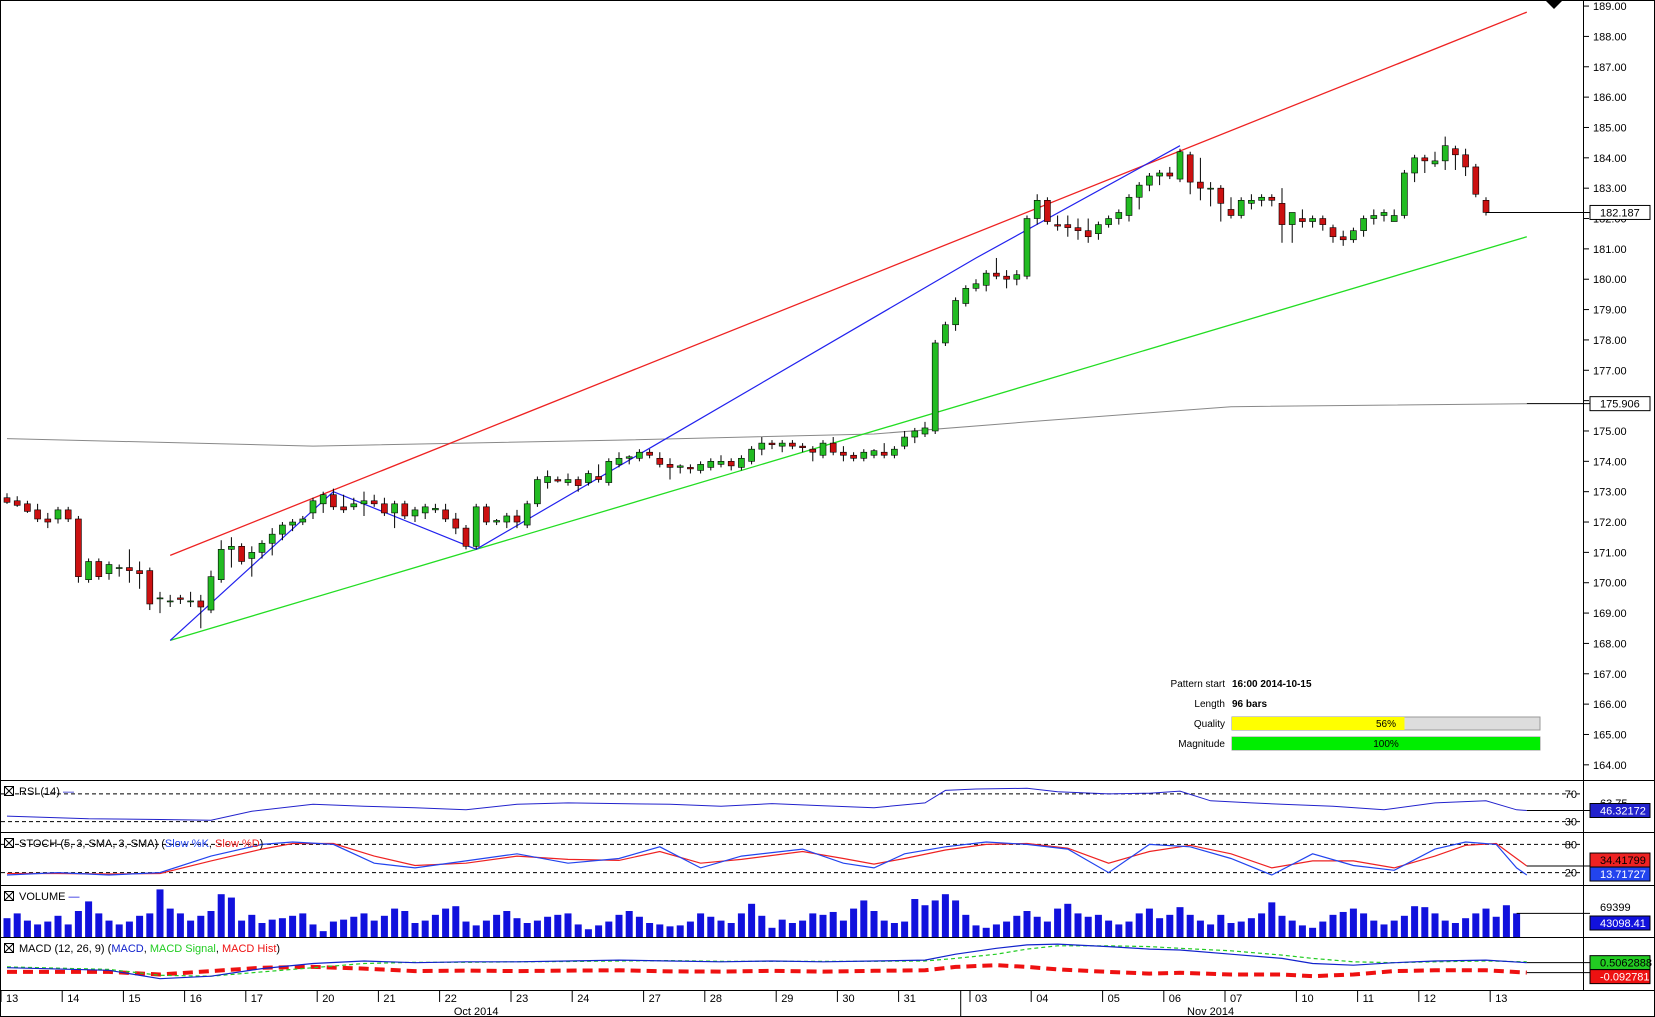  I want to click on macd-title-sep: ,, so click(219, 949).